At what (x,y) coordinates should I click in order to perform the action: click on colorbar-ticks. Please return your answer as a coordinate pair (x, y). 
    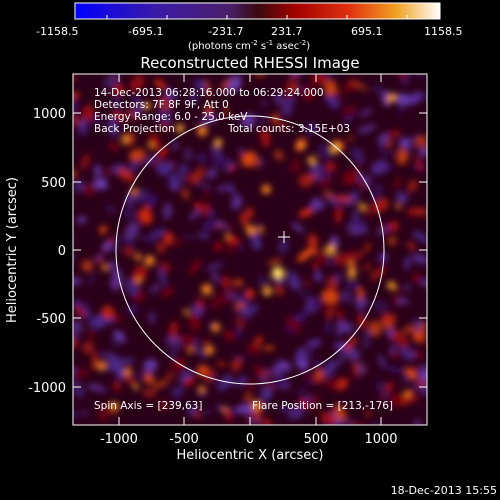
    Looking at the image, I should click on (257, 17).